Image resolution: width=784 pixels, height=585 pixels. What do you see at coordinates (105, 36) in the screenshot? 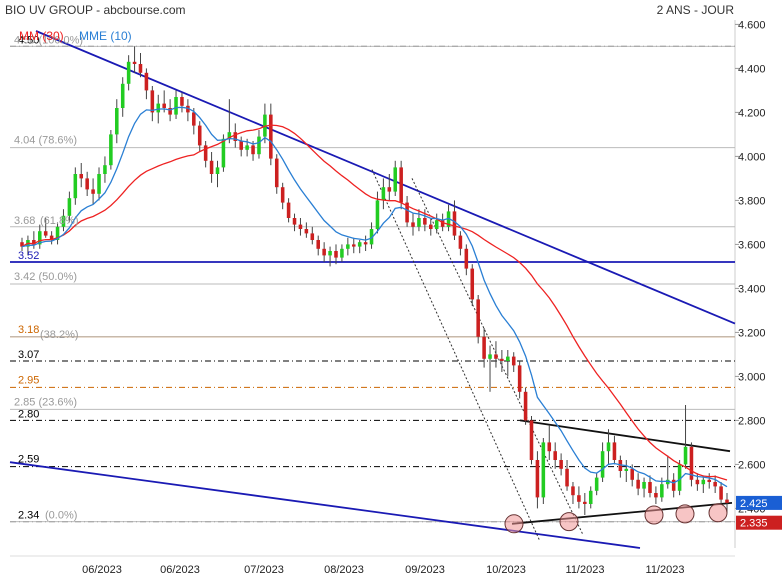
I see `legend-mme: MME (10)` at bounding box center [105, 36].